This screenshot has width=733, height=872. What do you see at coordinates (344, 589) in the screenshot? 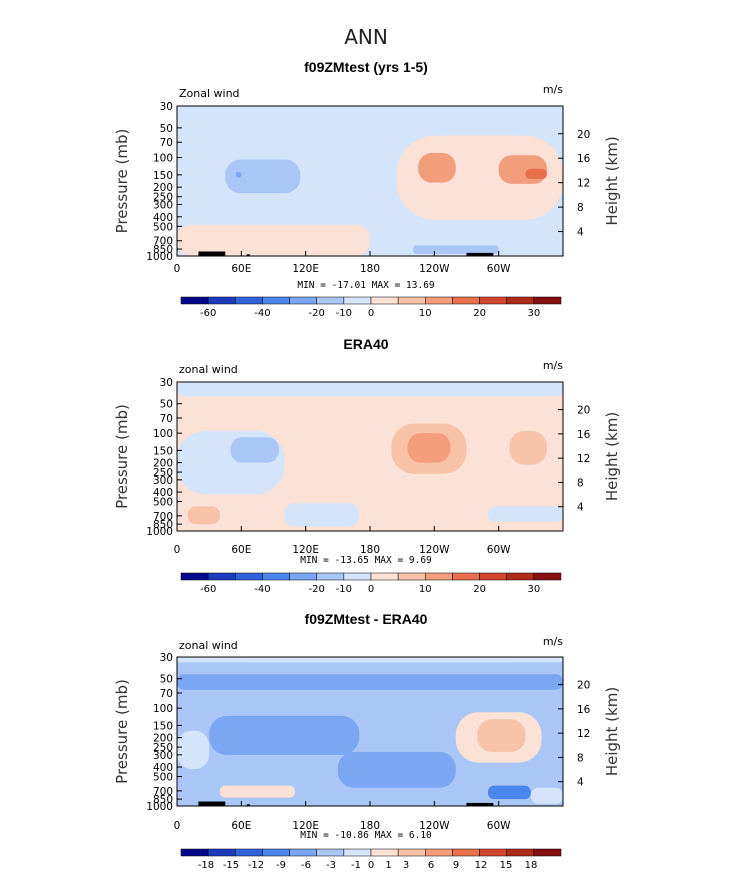
I see `colorbar-label: -10` at bounding box center [344, 589].